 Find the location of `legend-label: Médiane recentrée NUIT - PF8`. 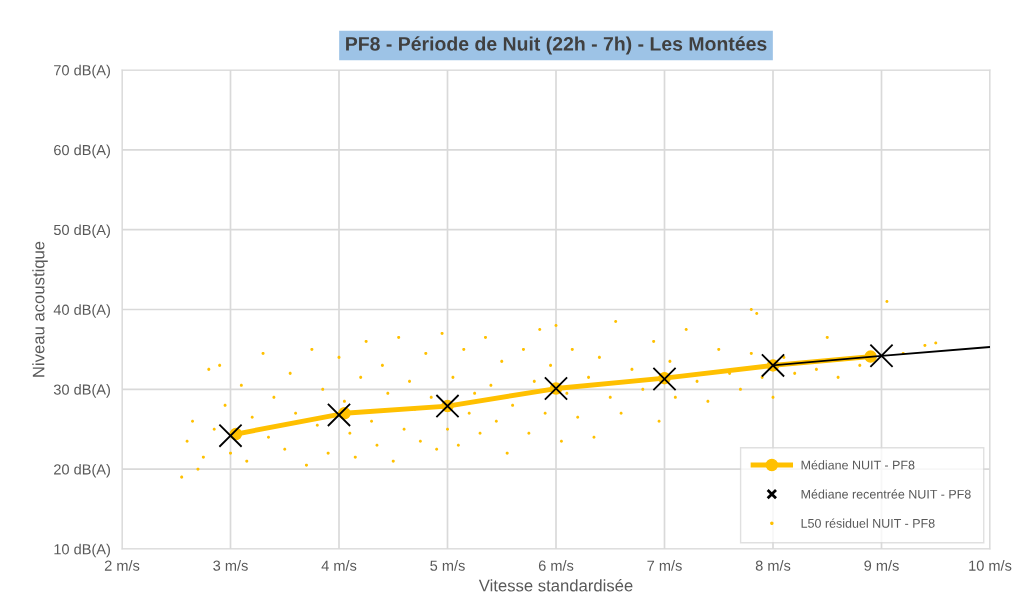

legend-label: Médiane recentrée NUIT - PF8 is located at coordinates (886, 494).